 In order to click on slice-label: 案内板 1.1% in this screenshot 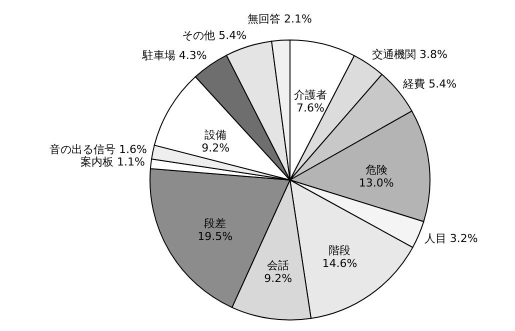, I will do `click(112, 161)`.